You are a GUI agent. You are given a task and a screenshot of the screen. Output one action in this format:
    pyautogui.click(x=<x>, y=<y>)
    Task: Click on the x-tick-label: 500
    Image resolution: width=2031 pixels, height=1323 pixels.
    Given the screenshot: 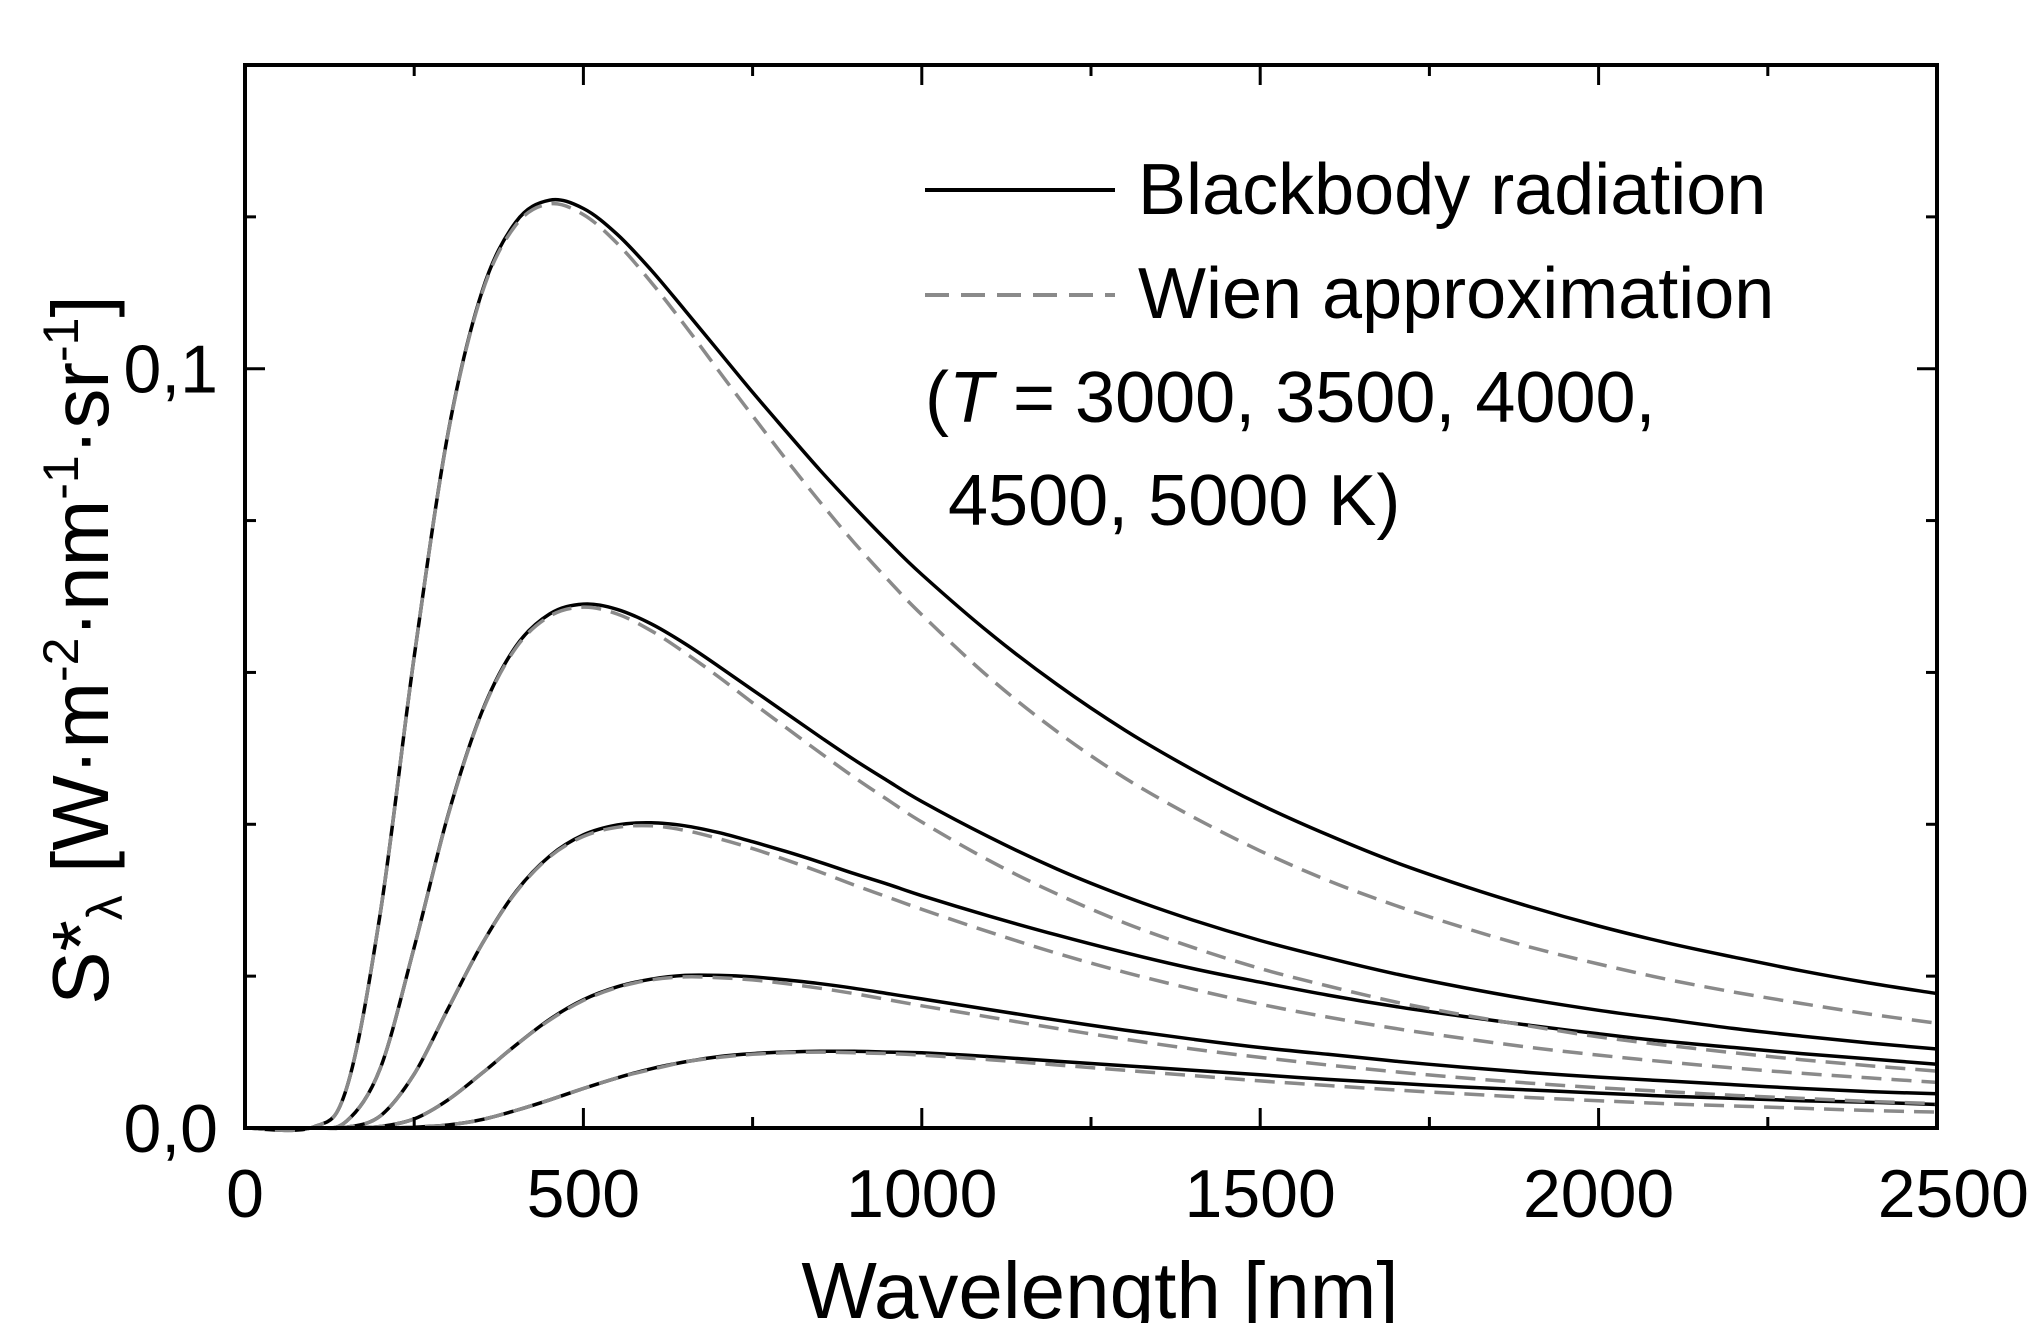 What is the action you would take?
    pyautogui.click(x=583, y=1194)
    